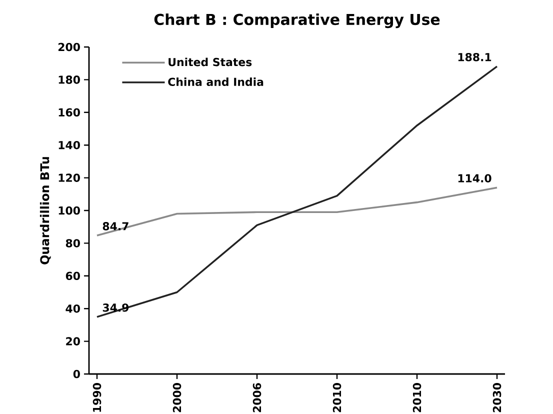 The width and height of the screenshot is (553, 414). Describe the element at coordinates (297, 21) in the screenshot. I see `chart-title: Chart B : Comparative Energy Use` at that location.